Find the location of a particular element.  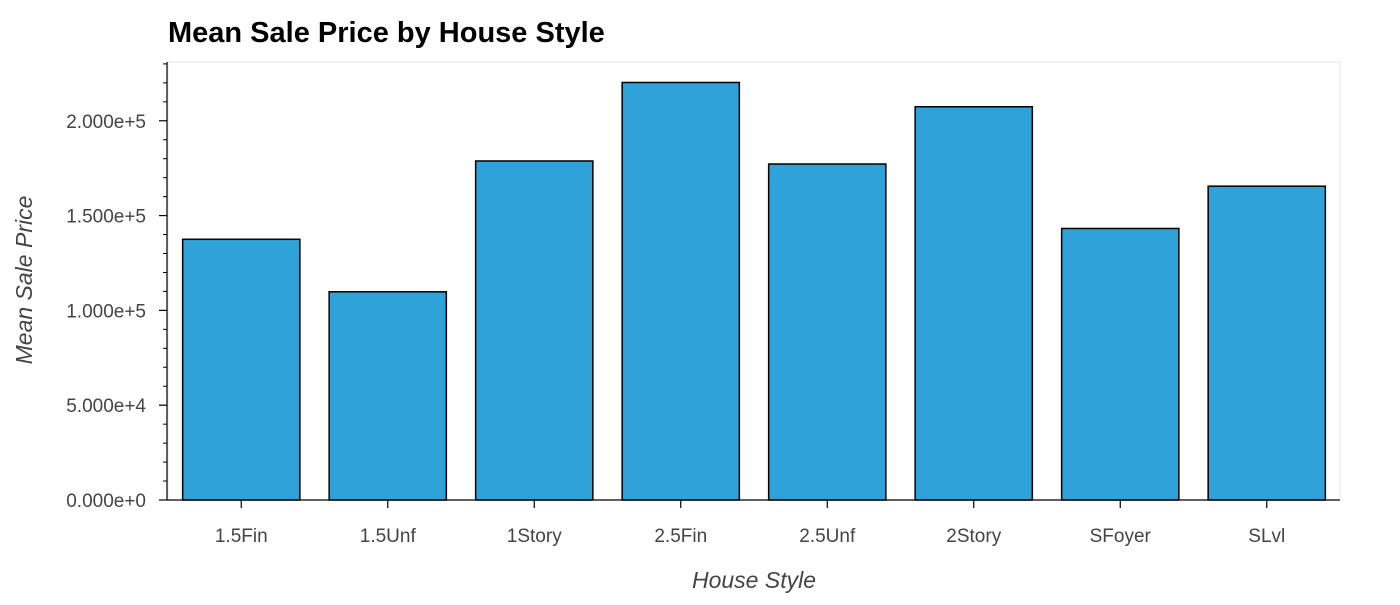

x-tick-label: 2.5Fin is located at coordinates (680, 536).